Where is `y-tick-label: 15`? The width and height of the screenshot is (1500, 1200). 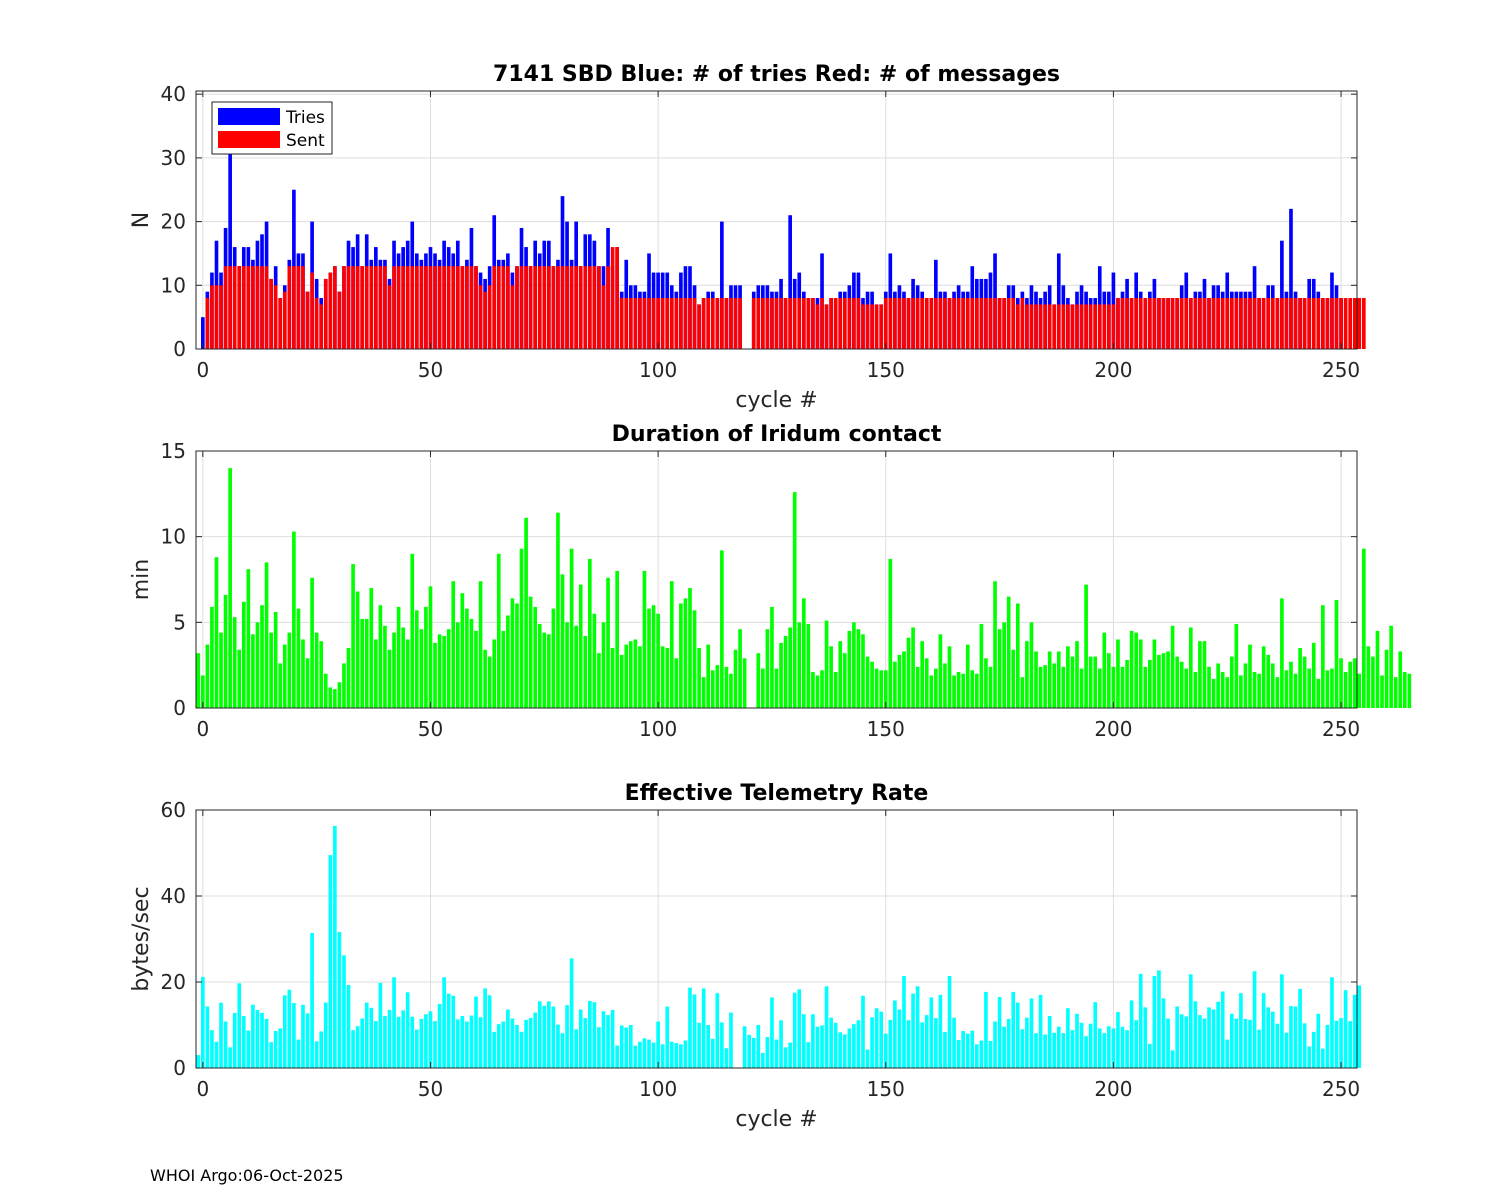
y-tick-label: 15 is located at coordinates (173, 451).